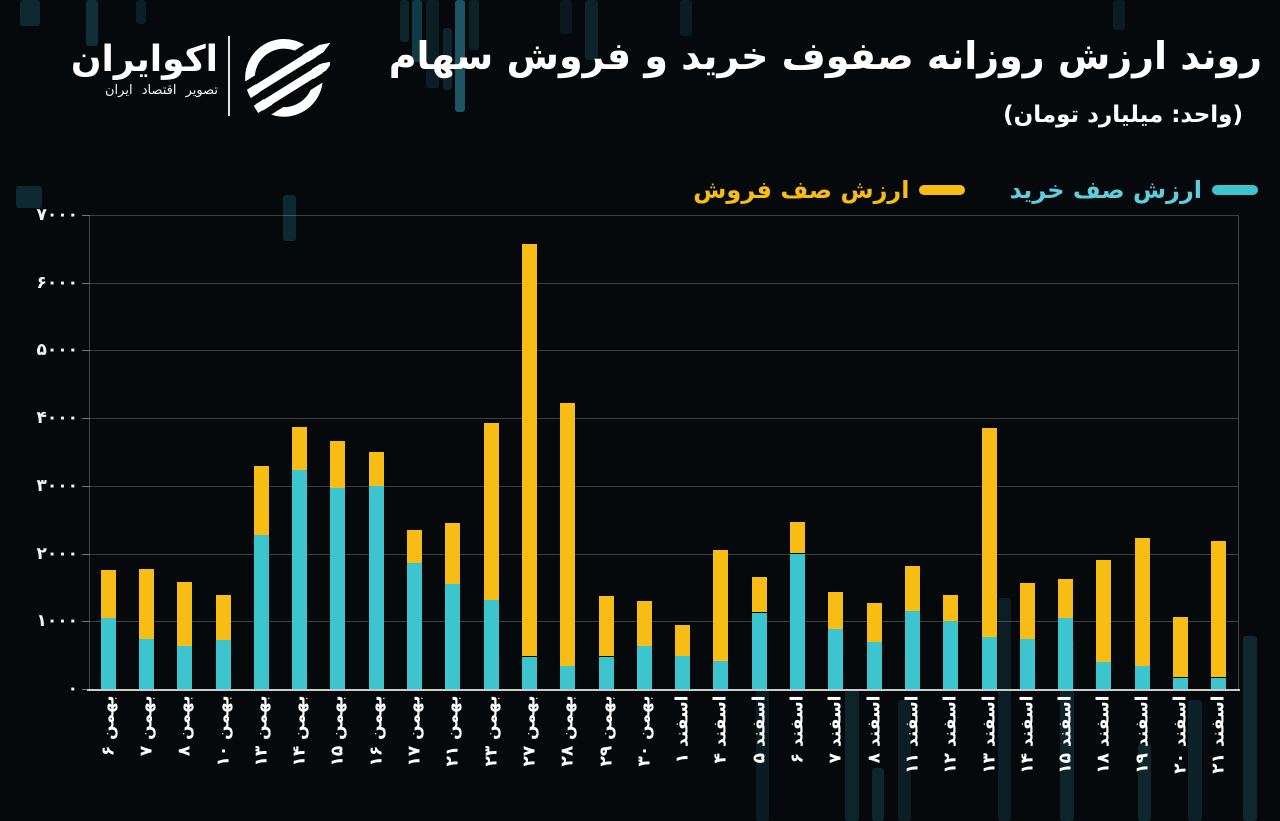 This screenshot has height=821, width=1280. Describe the element at coordinates (644, 730) in the screenshot. I see `x-tick-label: بهمن ۳۰` at that location.